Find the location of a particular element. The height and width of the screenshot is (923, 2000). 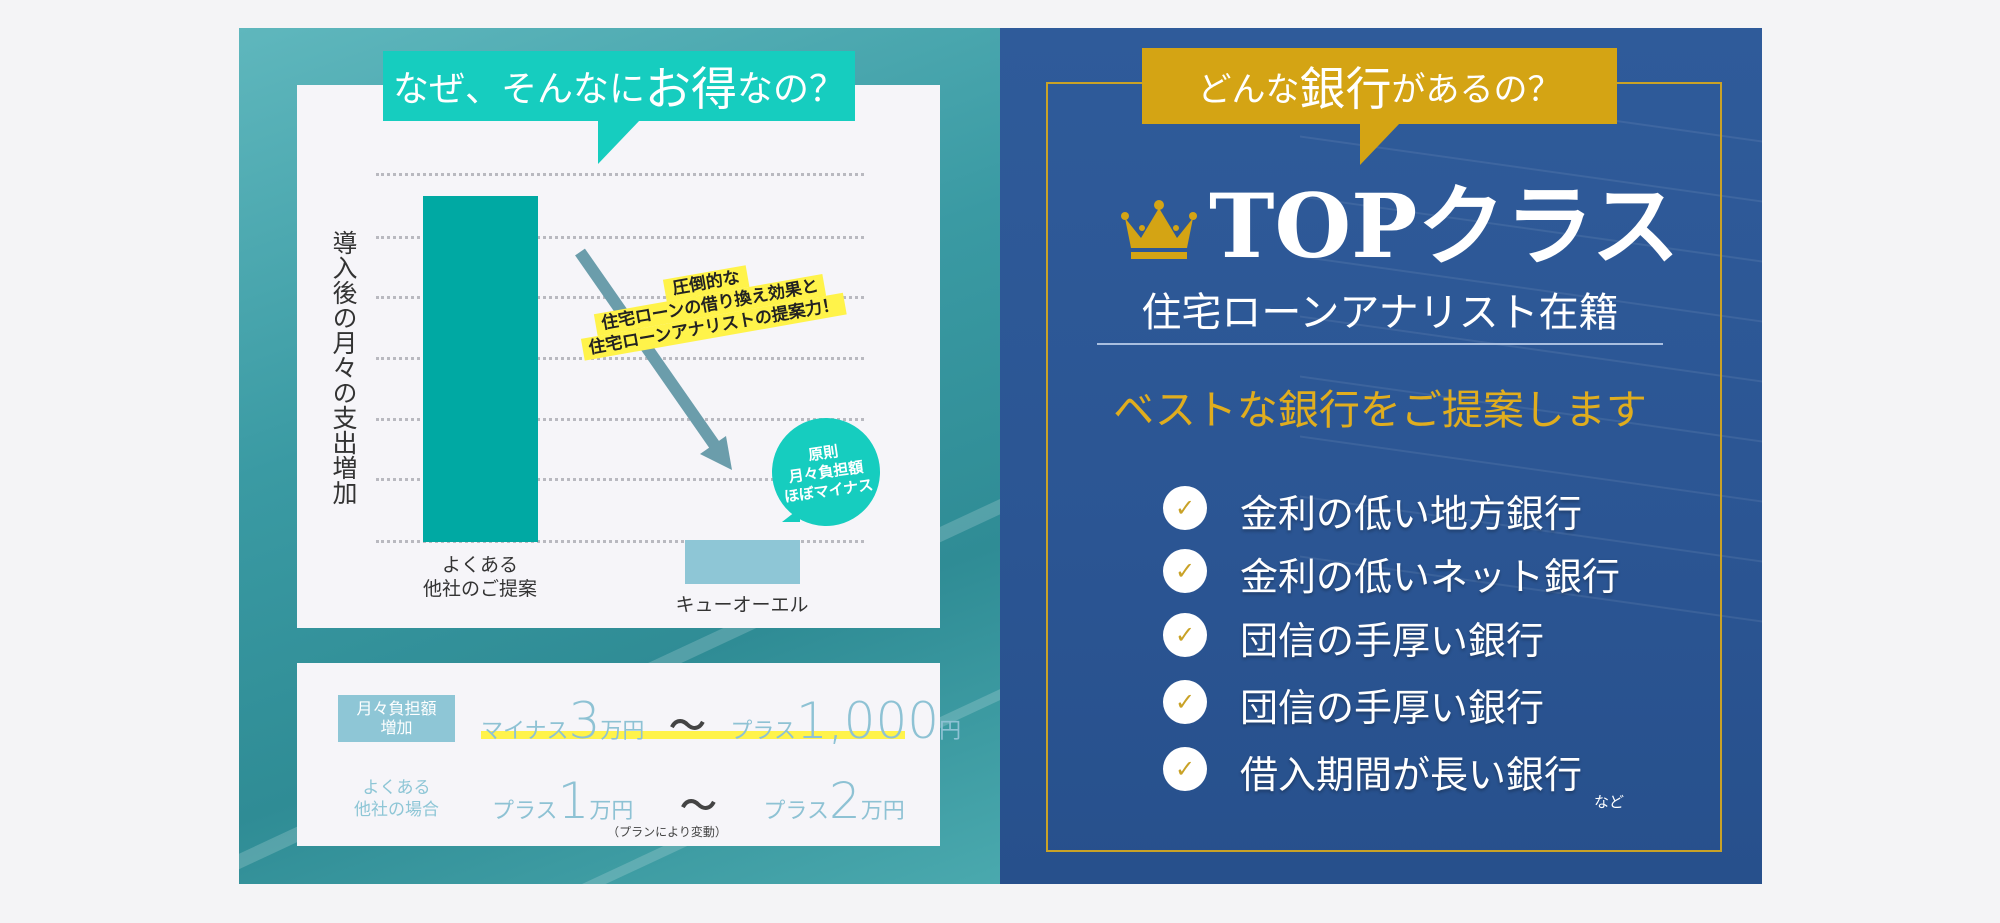

bank-item: 金利の低いネット銀行 is located at coordinates (1430, 577).